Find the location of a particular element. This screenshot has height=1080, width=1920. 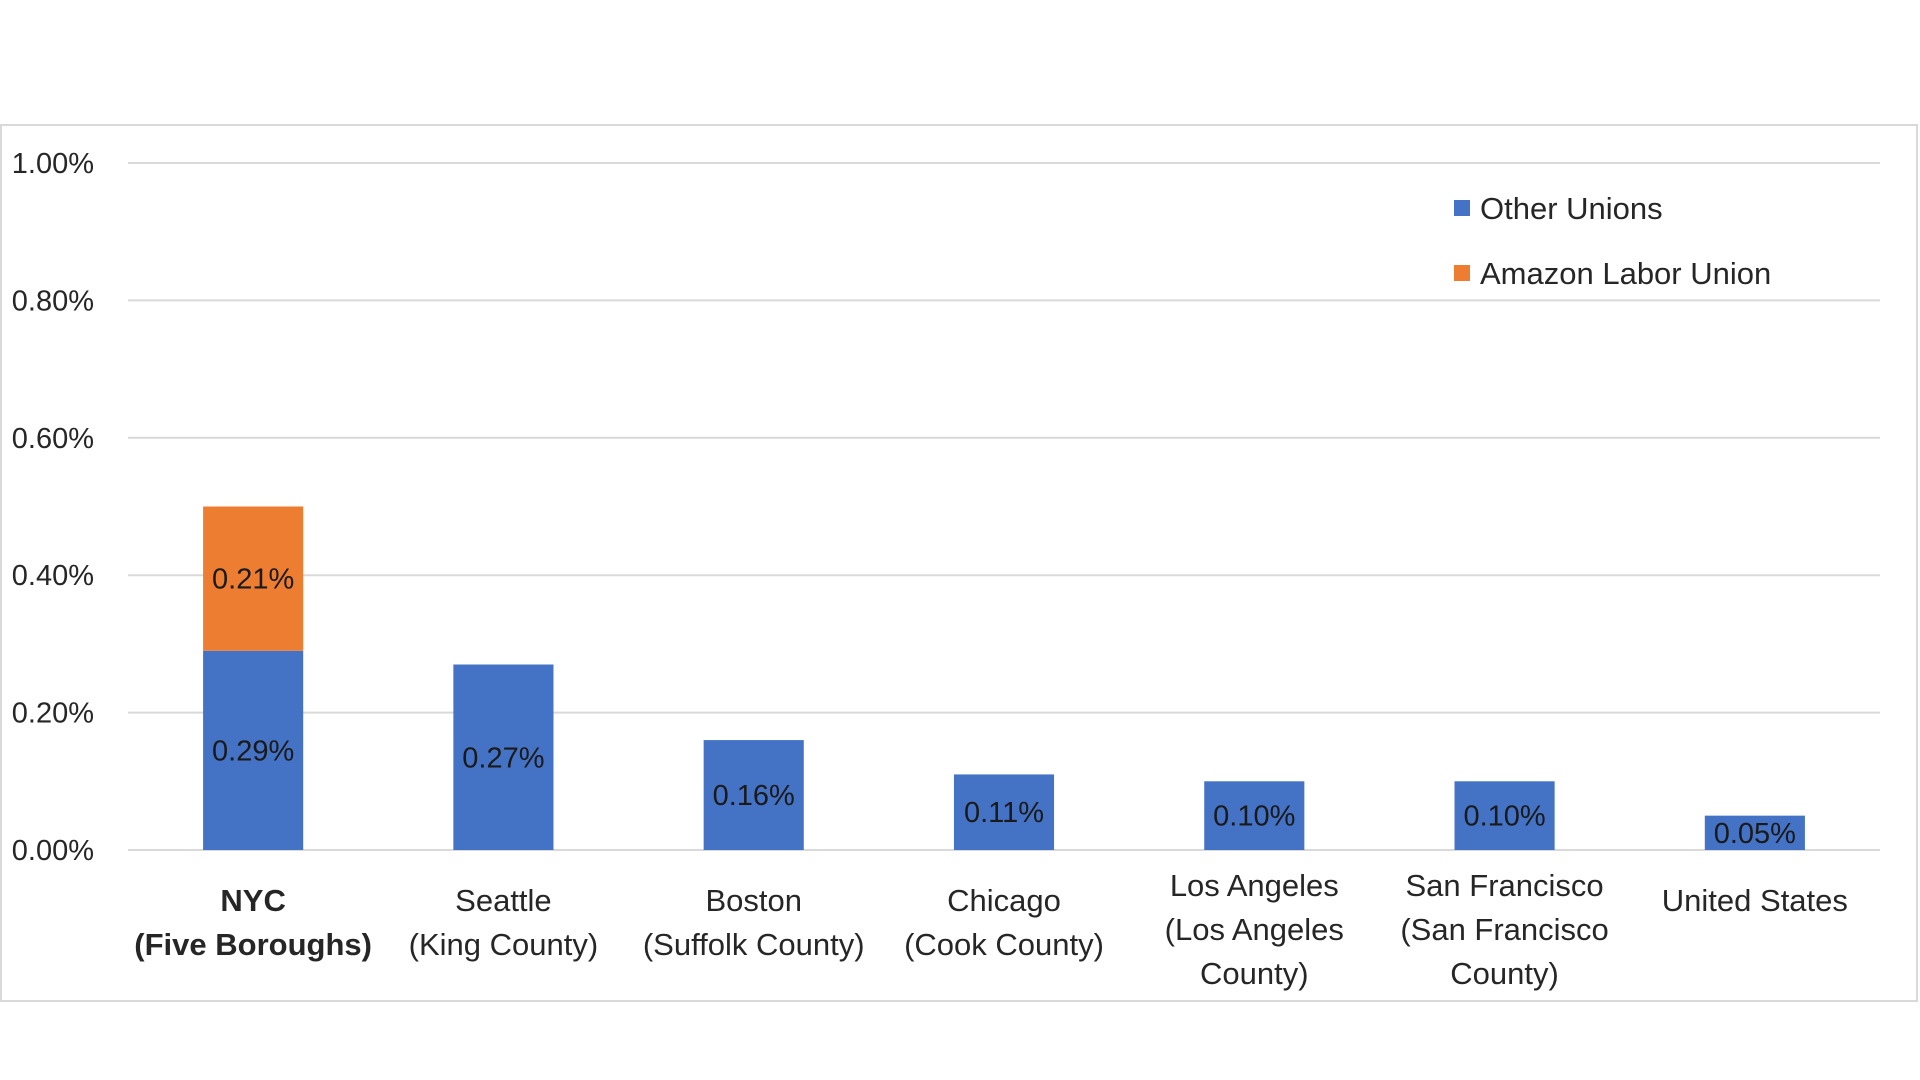

data-label: 0.05% is located at coordinates (1755, 834).